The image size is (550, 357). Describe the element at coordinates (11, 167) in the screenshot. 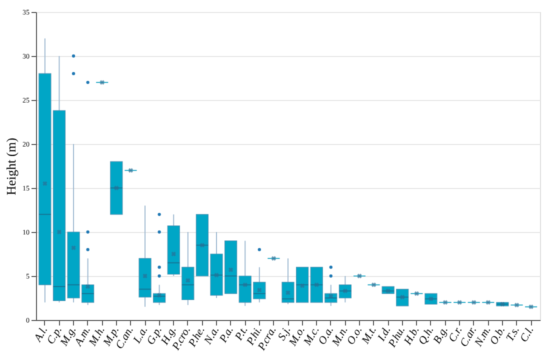

I see `y-axis-title: Height (m)` at that location.